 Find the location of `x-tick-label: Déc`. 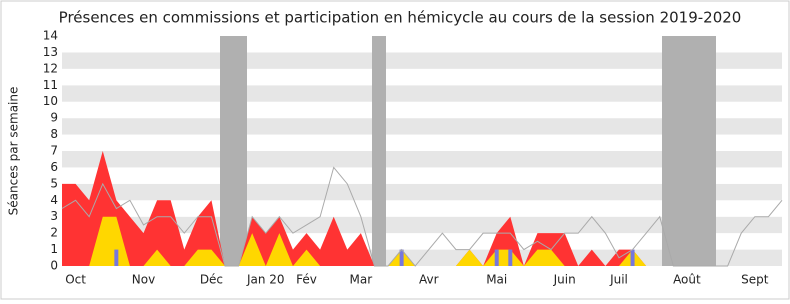

x-tick-label: Déc is located at coordinates (211, 280).